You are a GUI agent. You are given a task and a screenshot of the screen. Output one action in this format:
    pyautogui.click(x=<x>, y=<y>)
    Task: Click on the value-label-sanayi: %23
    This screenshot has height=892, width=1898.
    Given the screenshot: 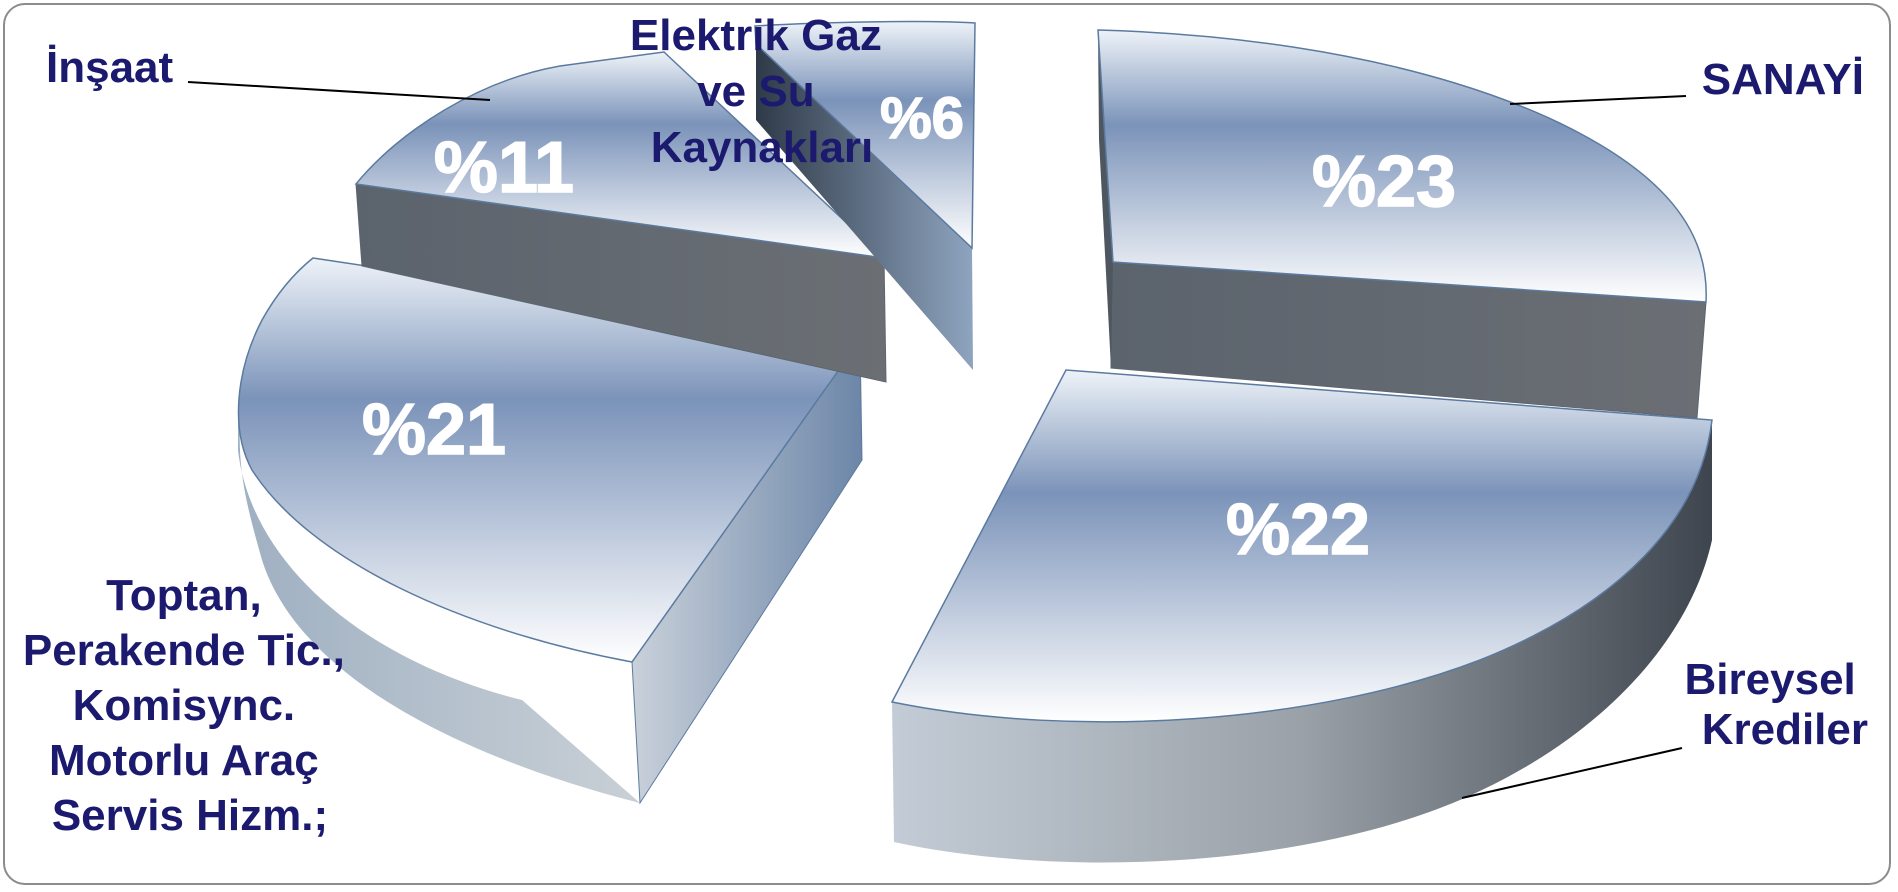 What is the action you would take?
    pyautogui.click(x=1384, y=182)
    